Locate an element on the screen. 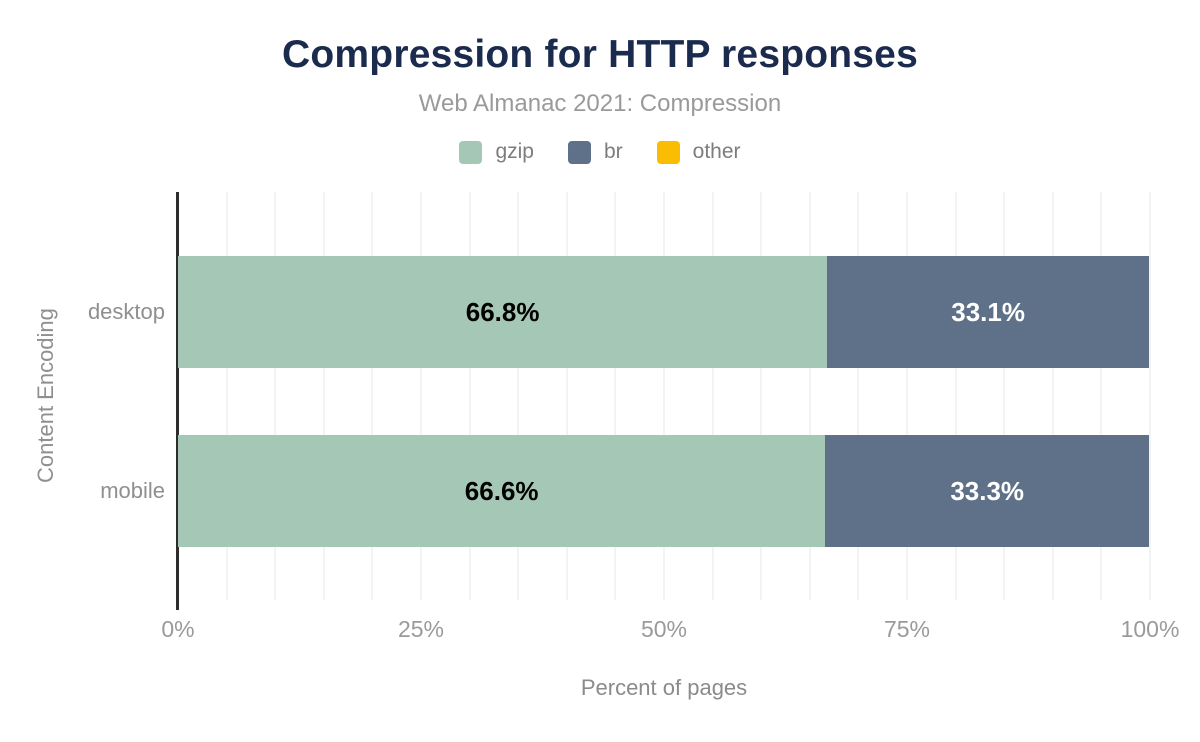 This screenshot has width=1200, height=742. bar-segment-mobile-gzip: 66.6% is located at coordinates (502, 491).